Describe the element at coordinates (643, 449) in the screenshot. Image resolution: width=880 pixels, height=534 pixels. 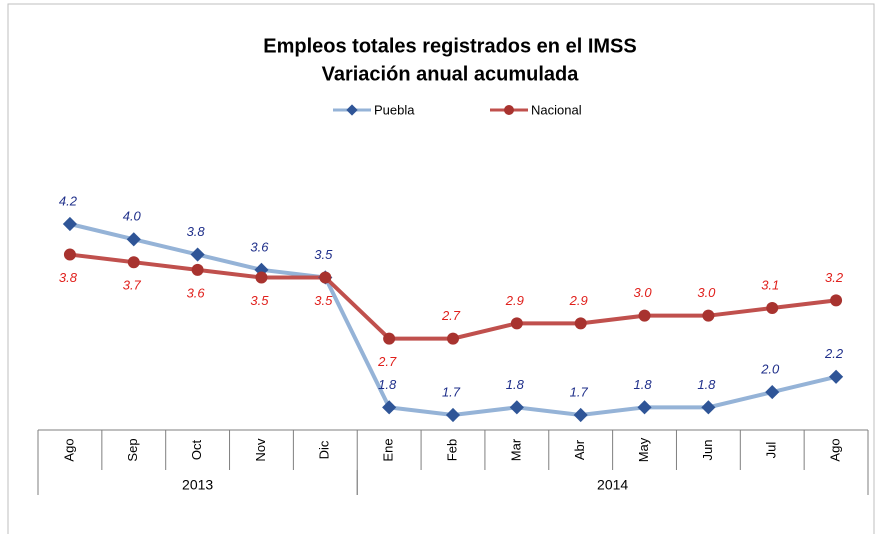
I see `x-tick-label: May` at that location.